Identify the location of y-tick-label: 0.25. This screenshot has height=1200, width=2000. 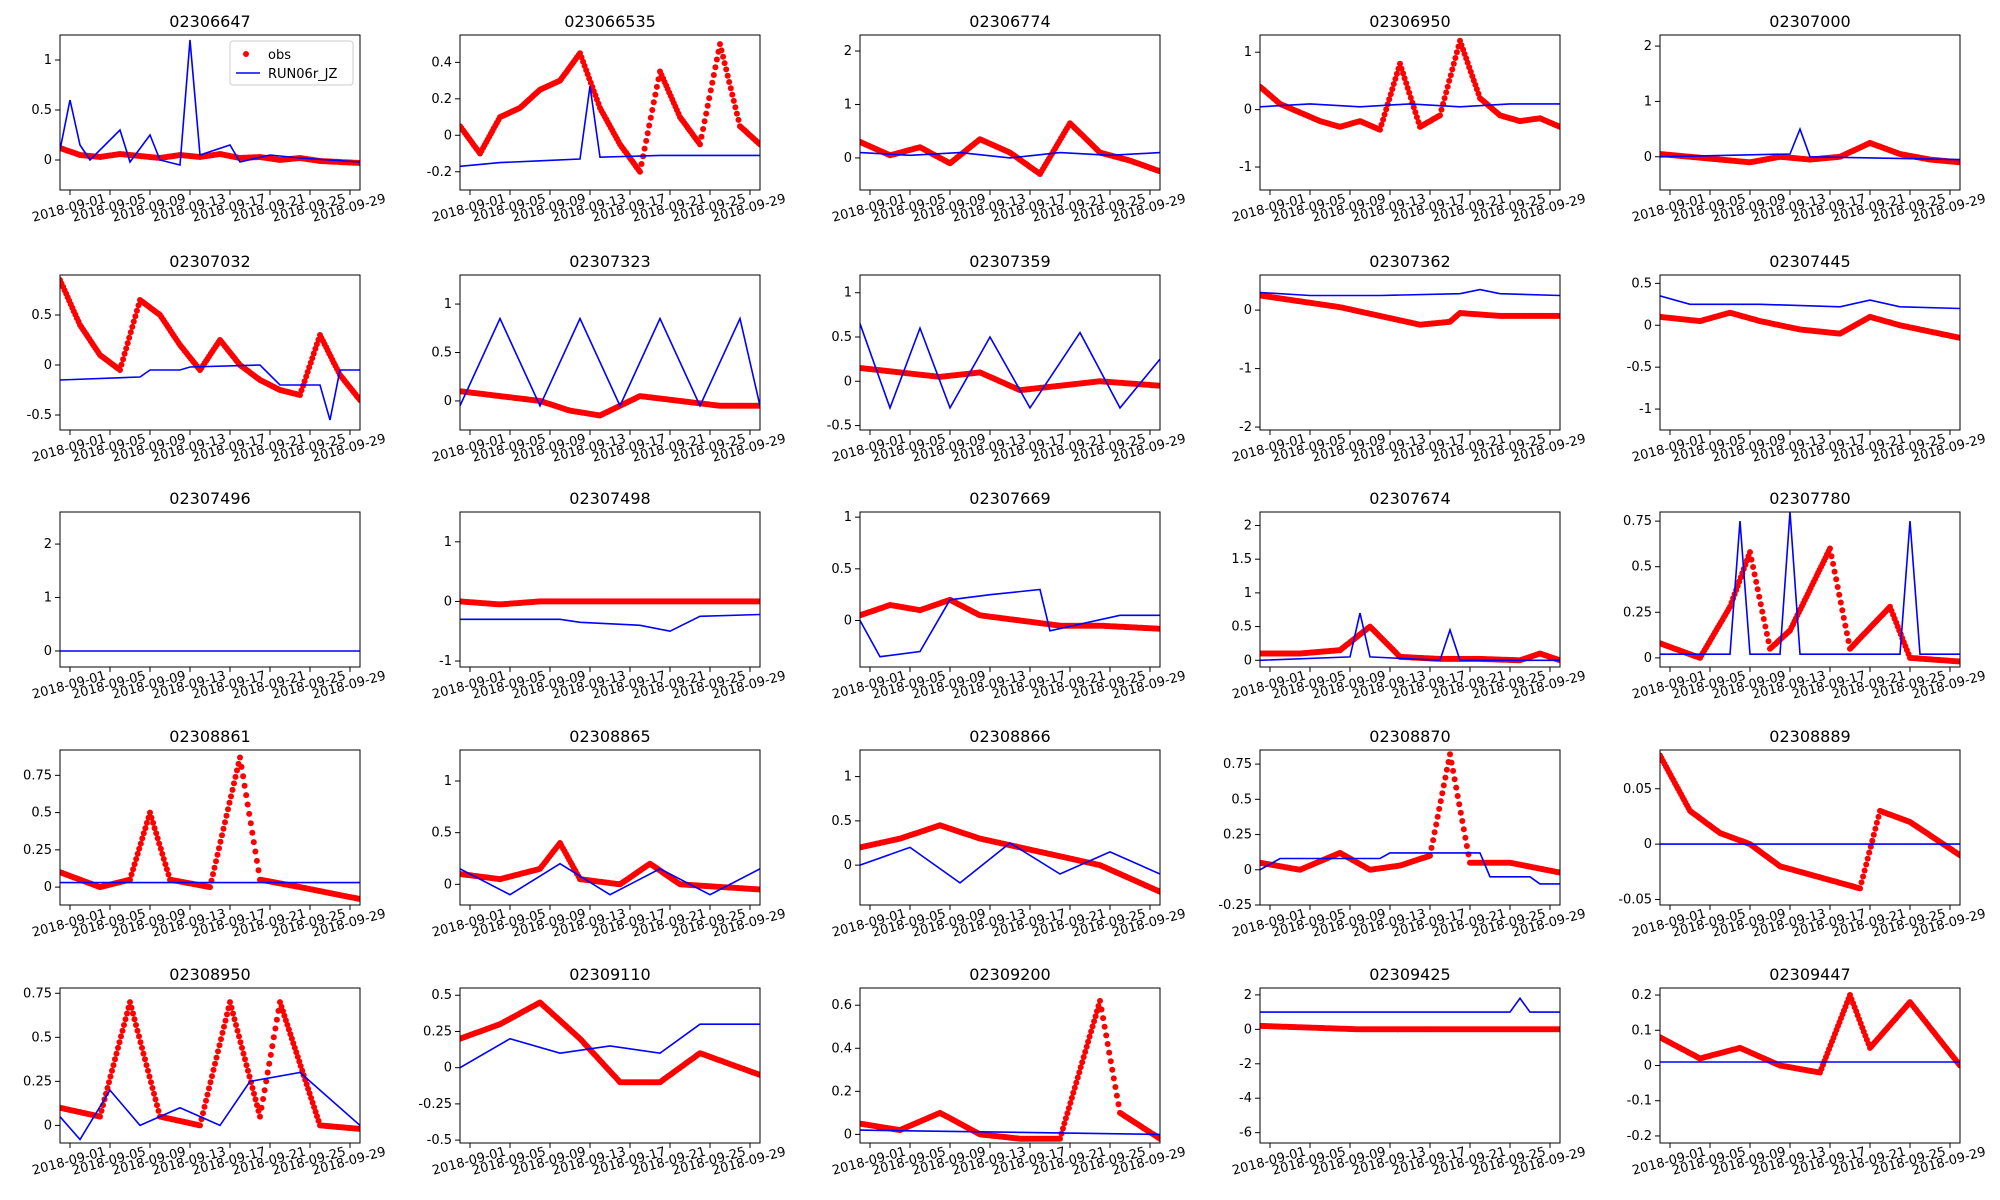
(1237, 835).